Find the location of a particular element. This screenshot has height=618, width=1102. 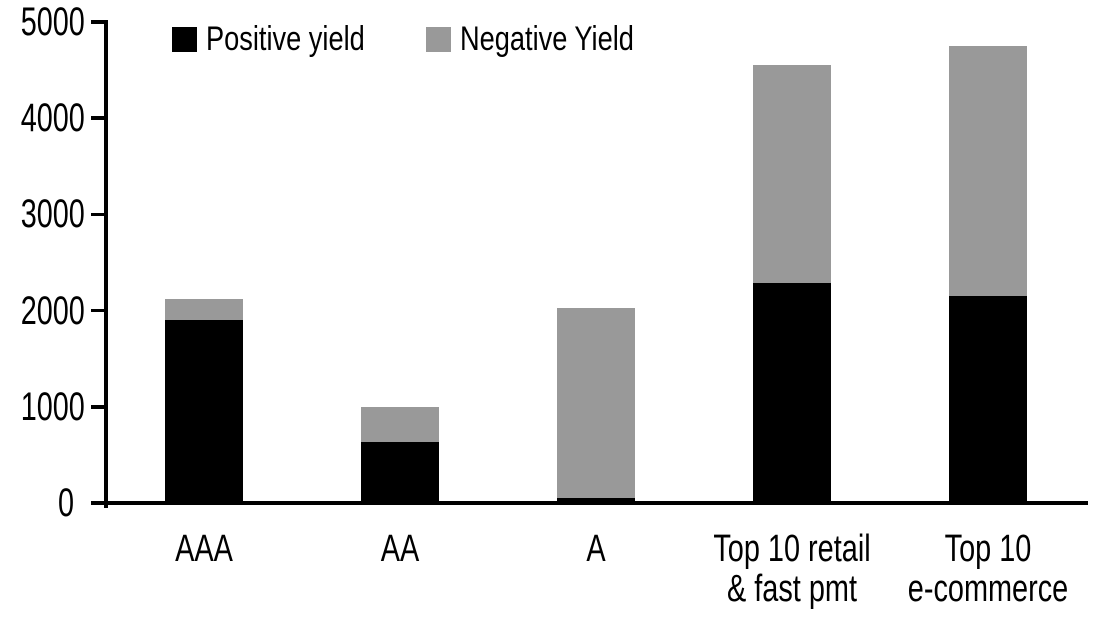

y-tick-label: 2000 is located at coordinates (52, 310).